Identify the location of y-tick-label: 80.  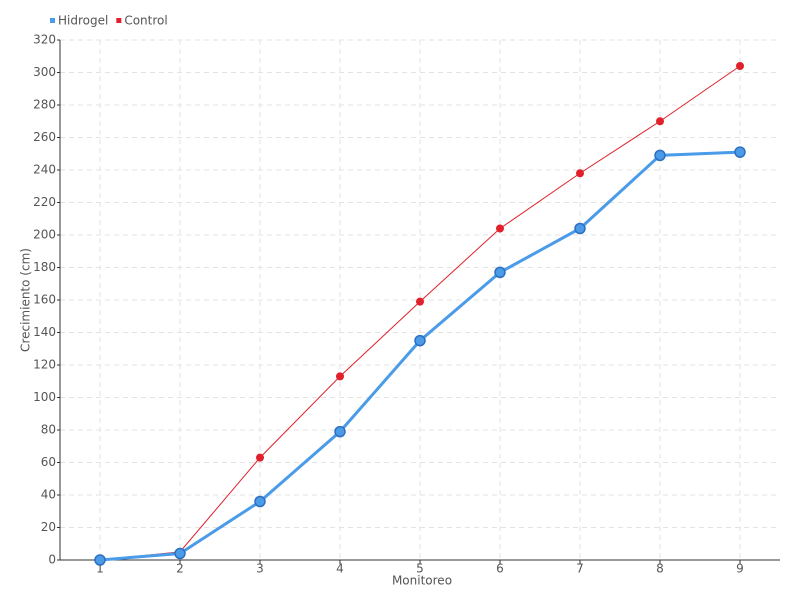
(48, 430).